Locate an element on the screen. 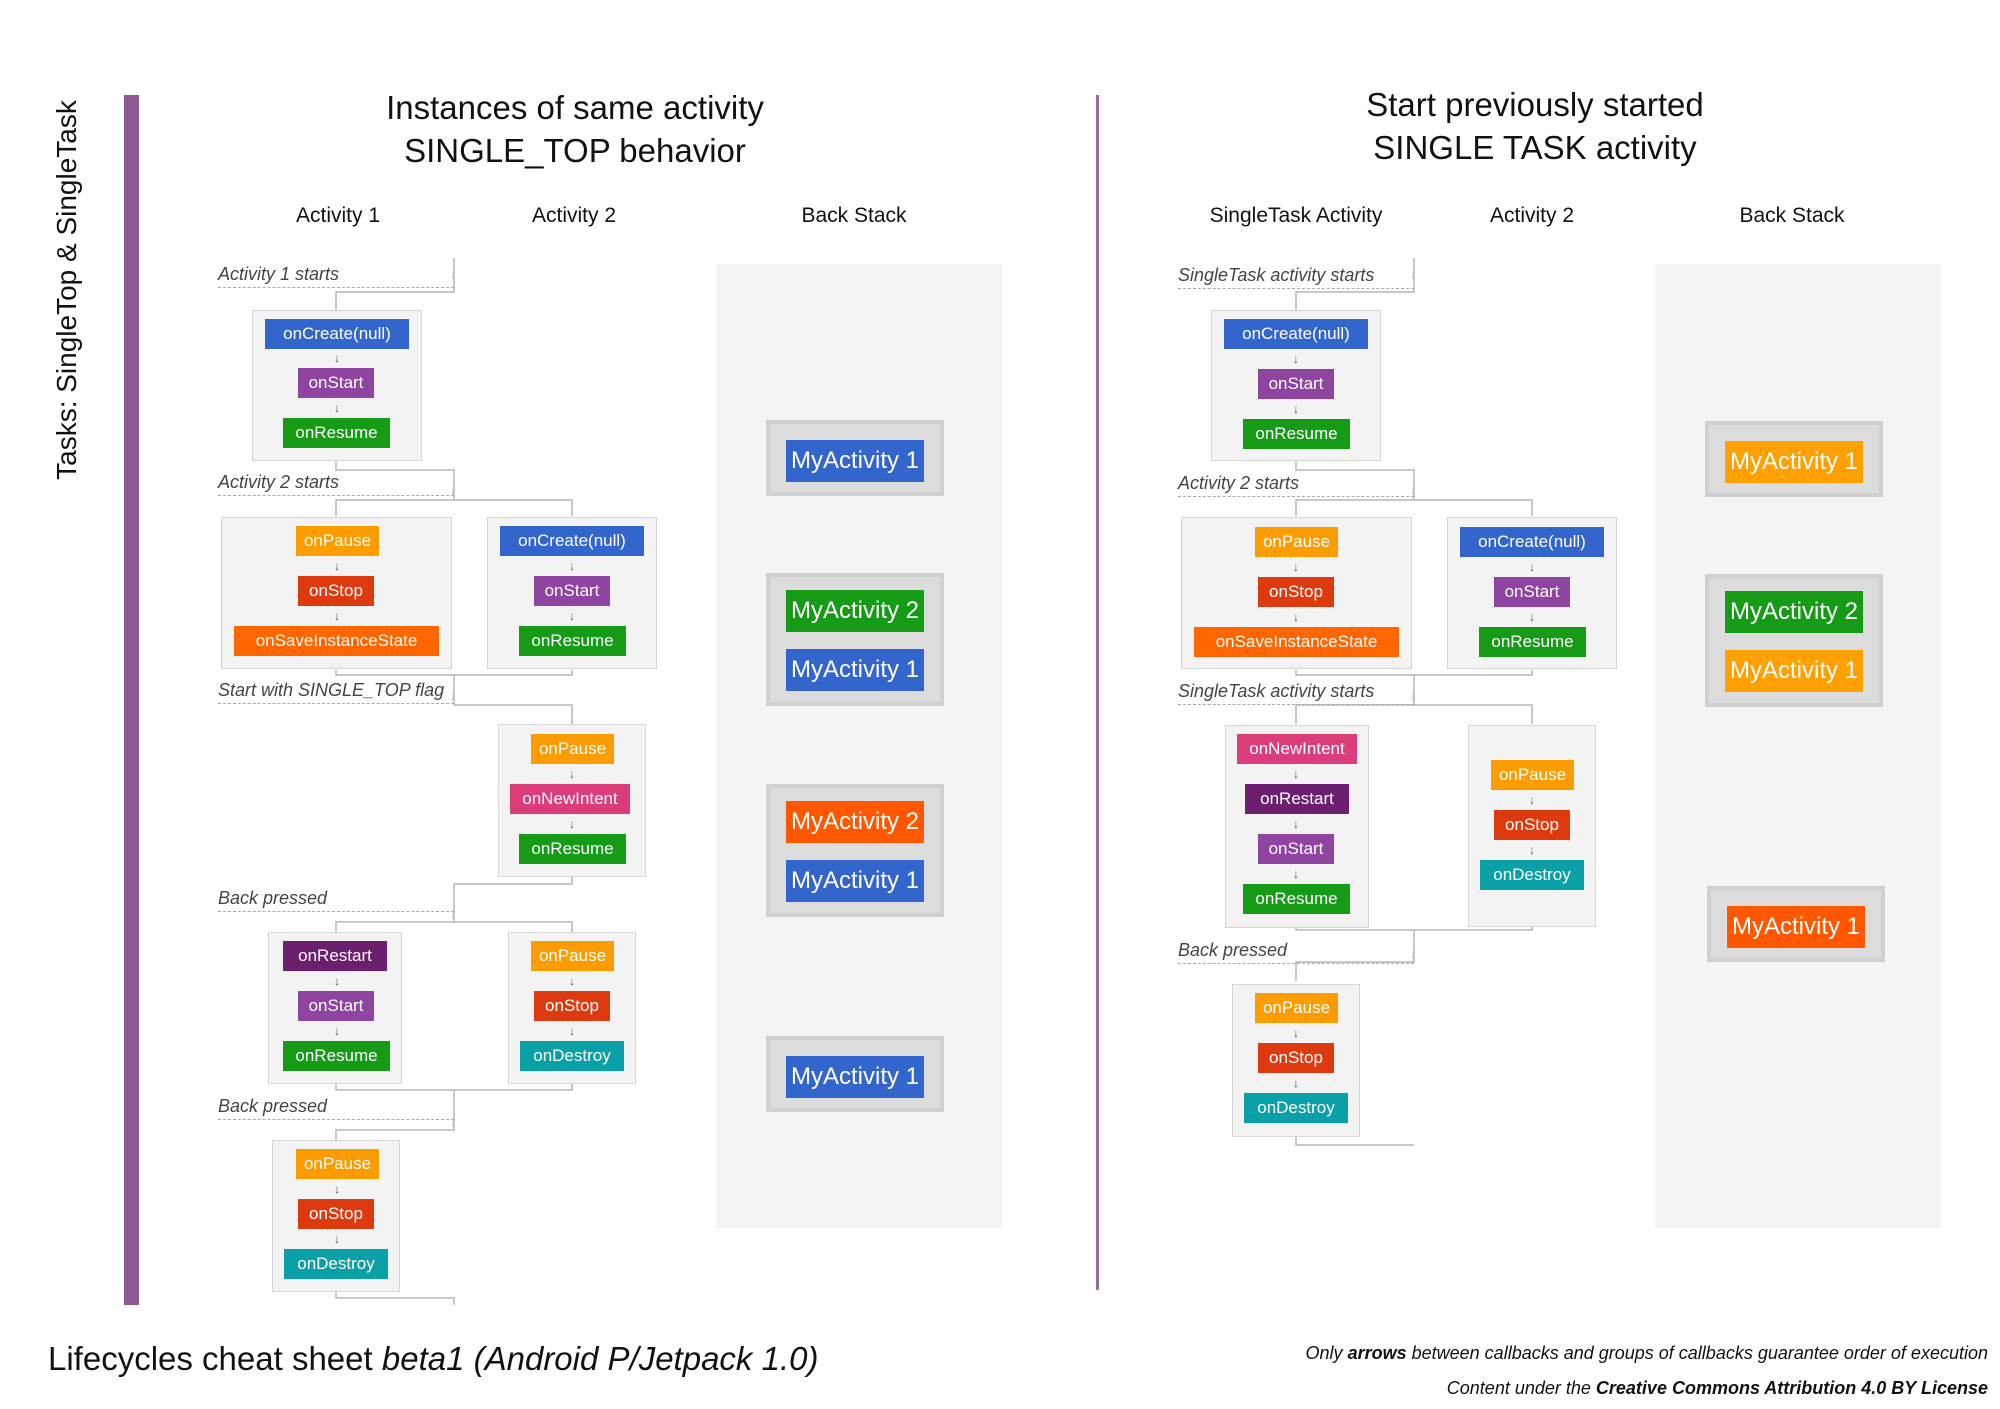  callback-onnewintent: onNewIntent is located at coordinates (570, 799).